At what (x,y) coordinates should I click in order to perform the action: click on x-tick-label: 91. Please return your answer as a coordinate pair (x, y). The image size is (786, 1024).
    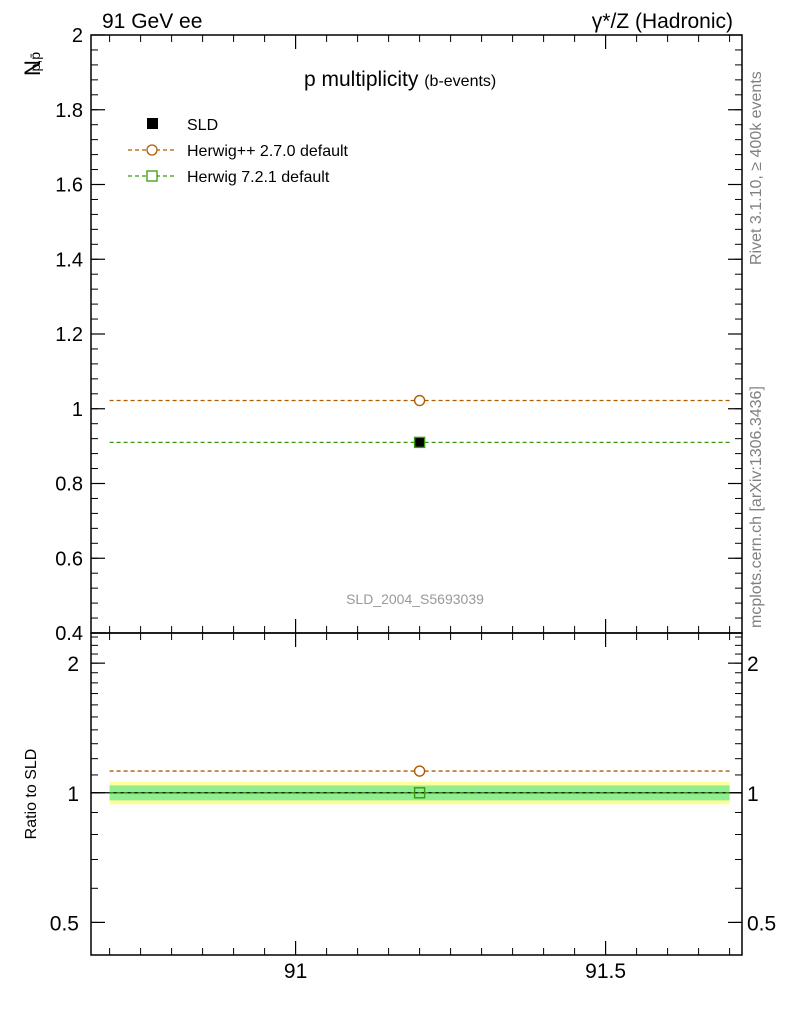
    Looking at the image, I should click on (295, 971).